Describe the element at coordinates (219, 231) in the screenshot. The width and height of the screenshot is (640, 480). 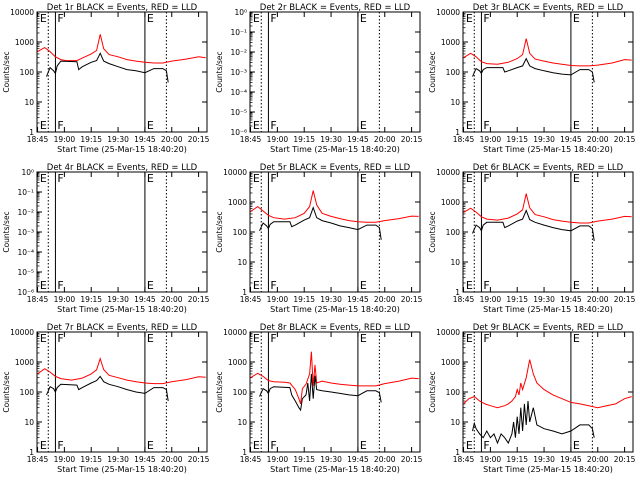
I see `y-axis-label: Counts/sec` at that location.